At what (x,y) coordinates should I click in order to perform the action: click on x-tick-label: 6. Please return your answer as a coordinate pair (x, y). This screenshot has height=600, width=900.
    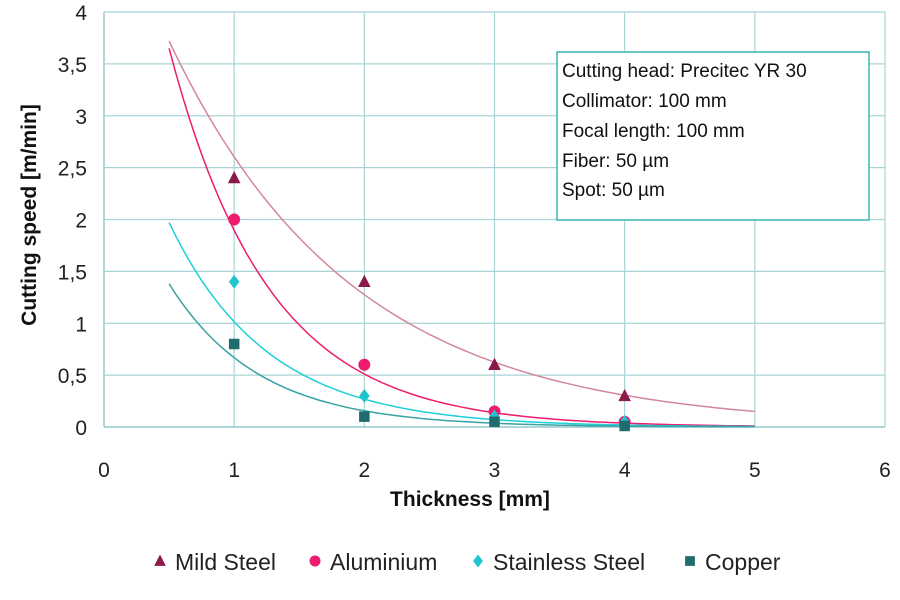
    Looking at the image, I should click on (885, 470).